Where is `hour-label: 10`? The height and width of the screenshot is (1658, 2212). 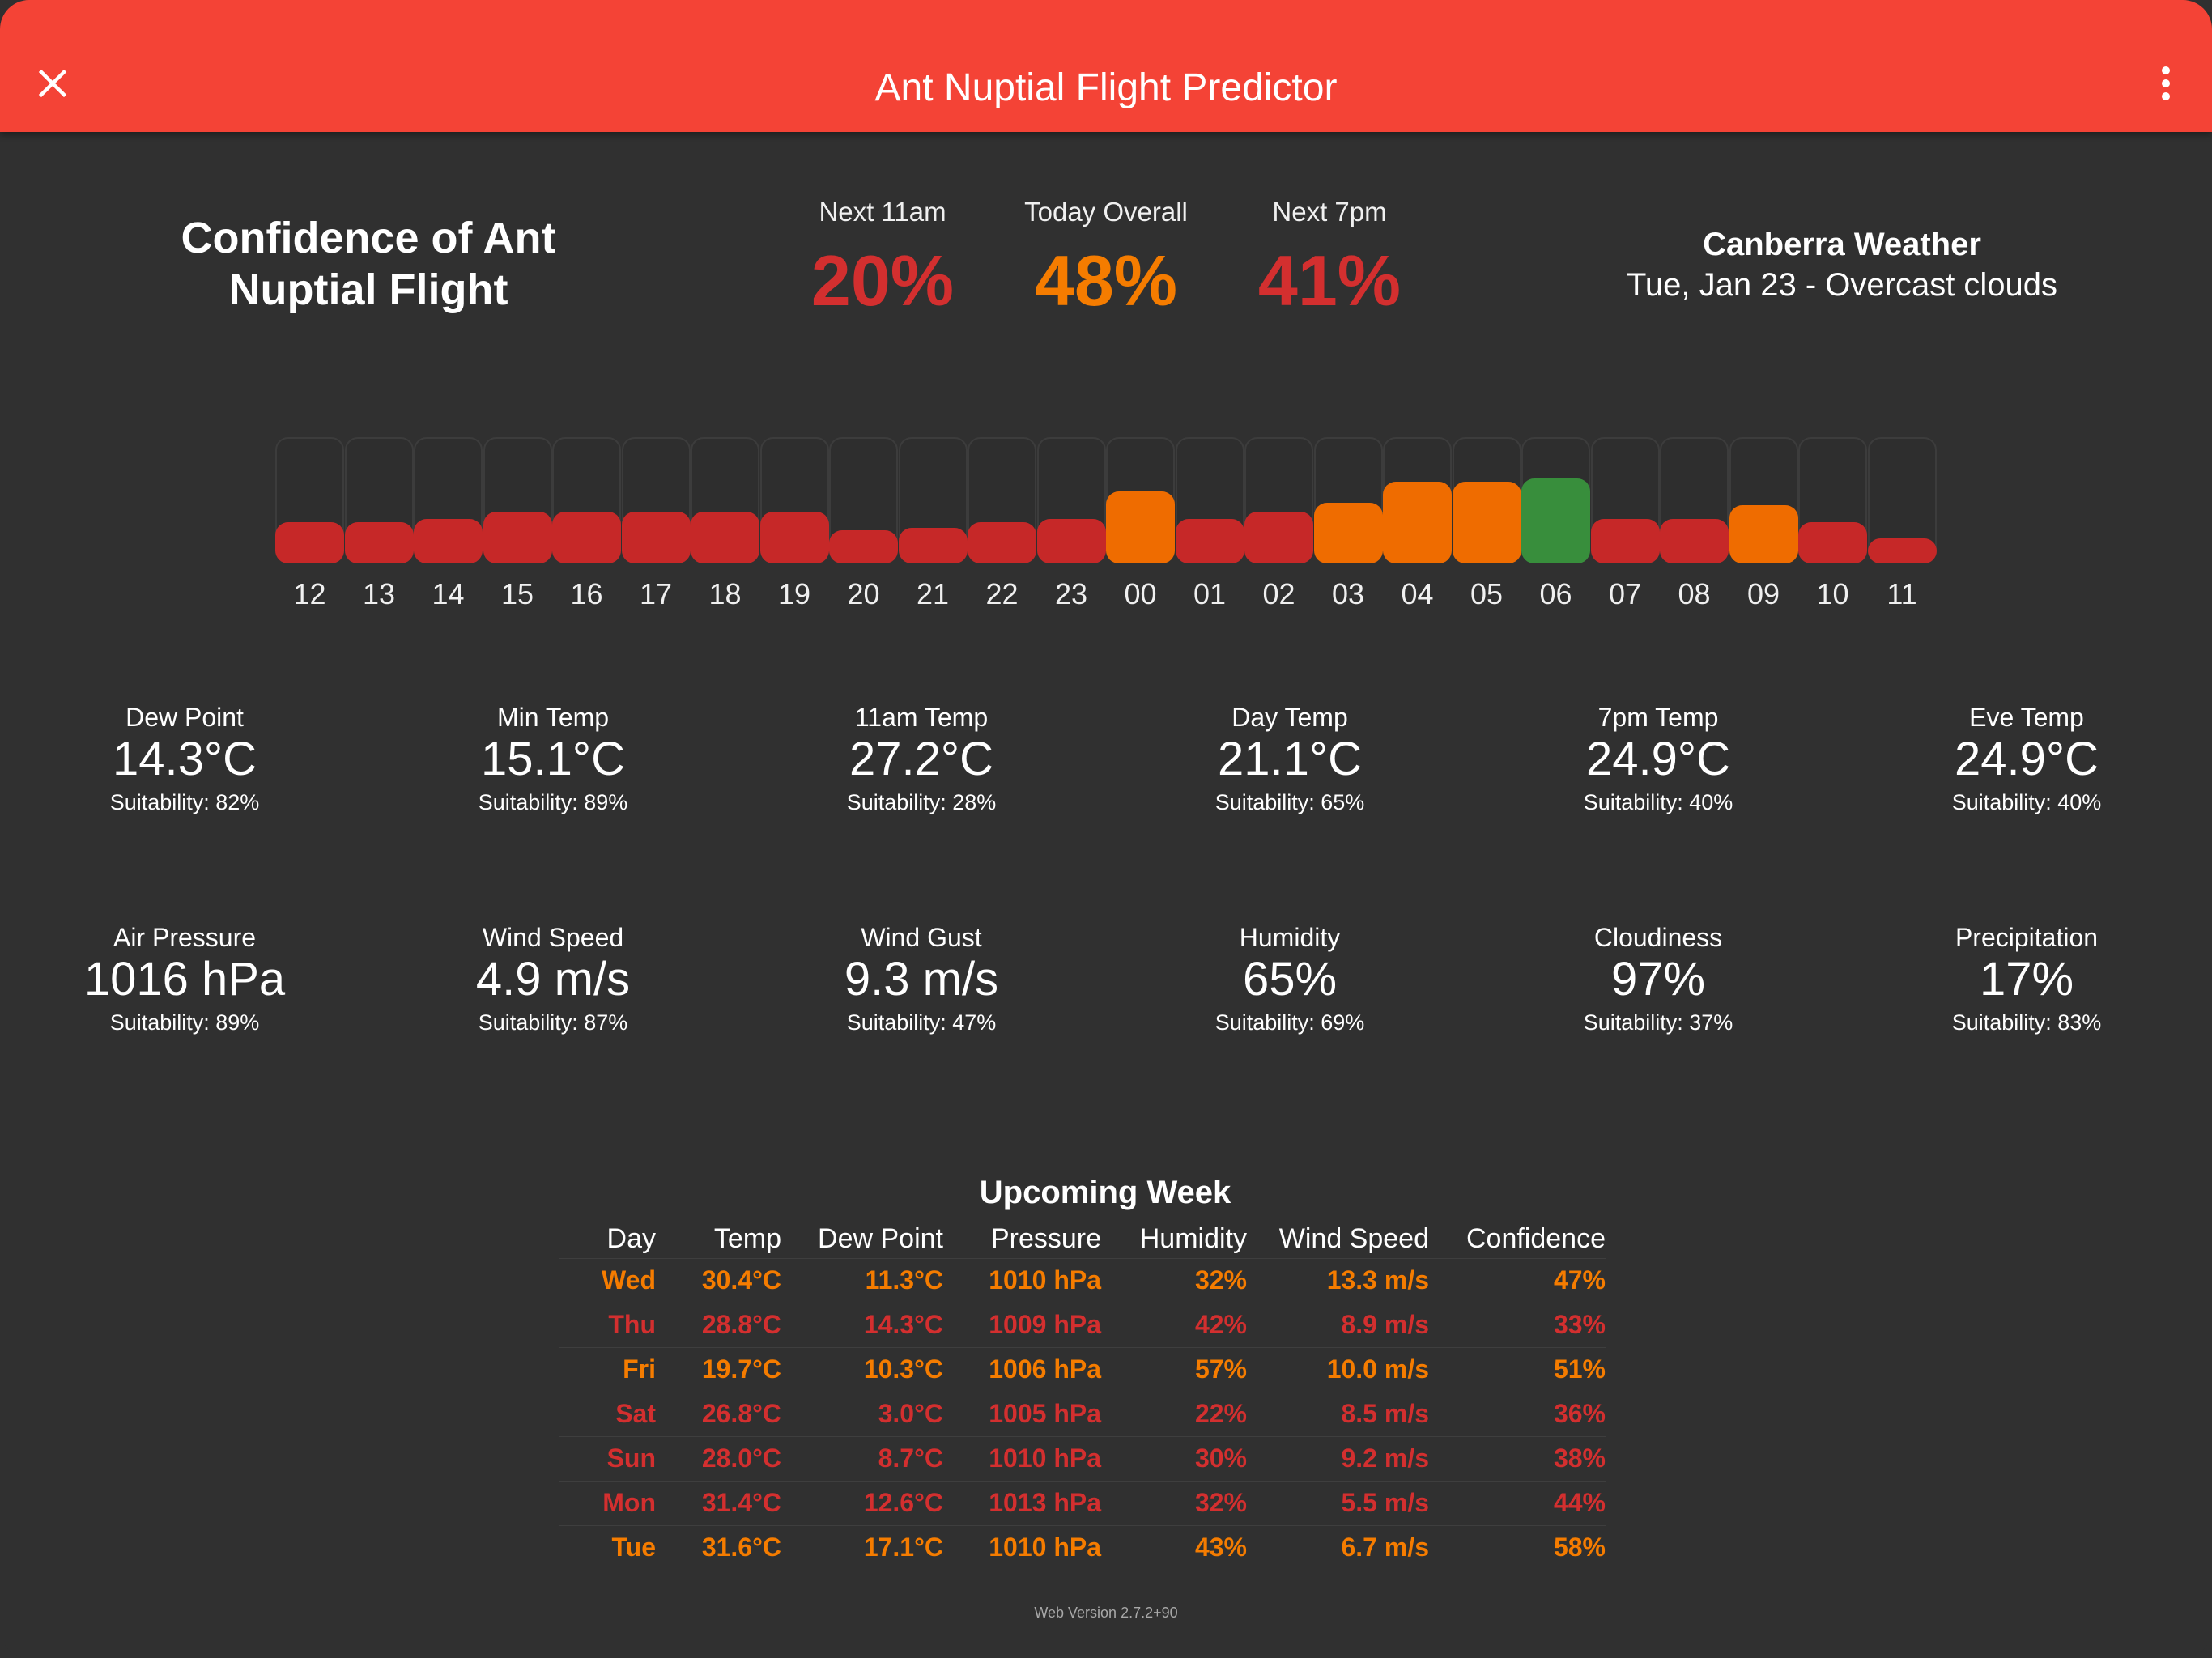 hour-label: 10 is located at coordinates (1832, 593).